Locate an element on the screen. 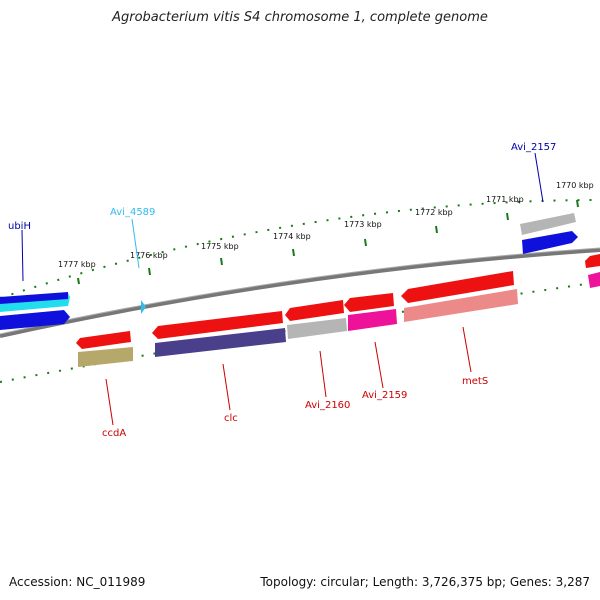  gene-avi2160-red is located at coordinates (314, 310).